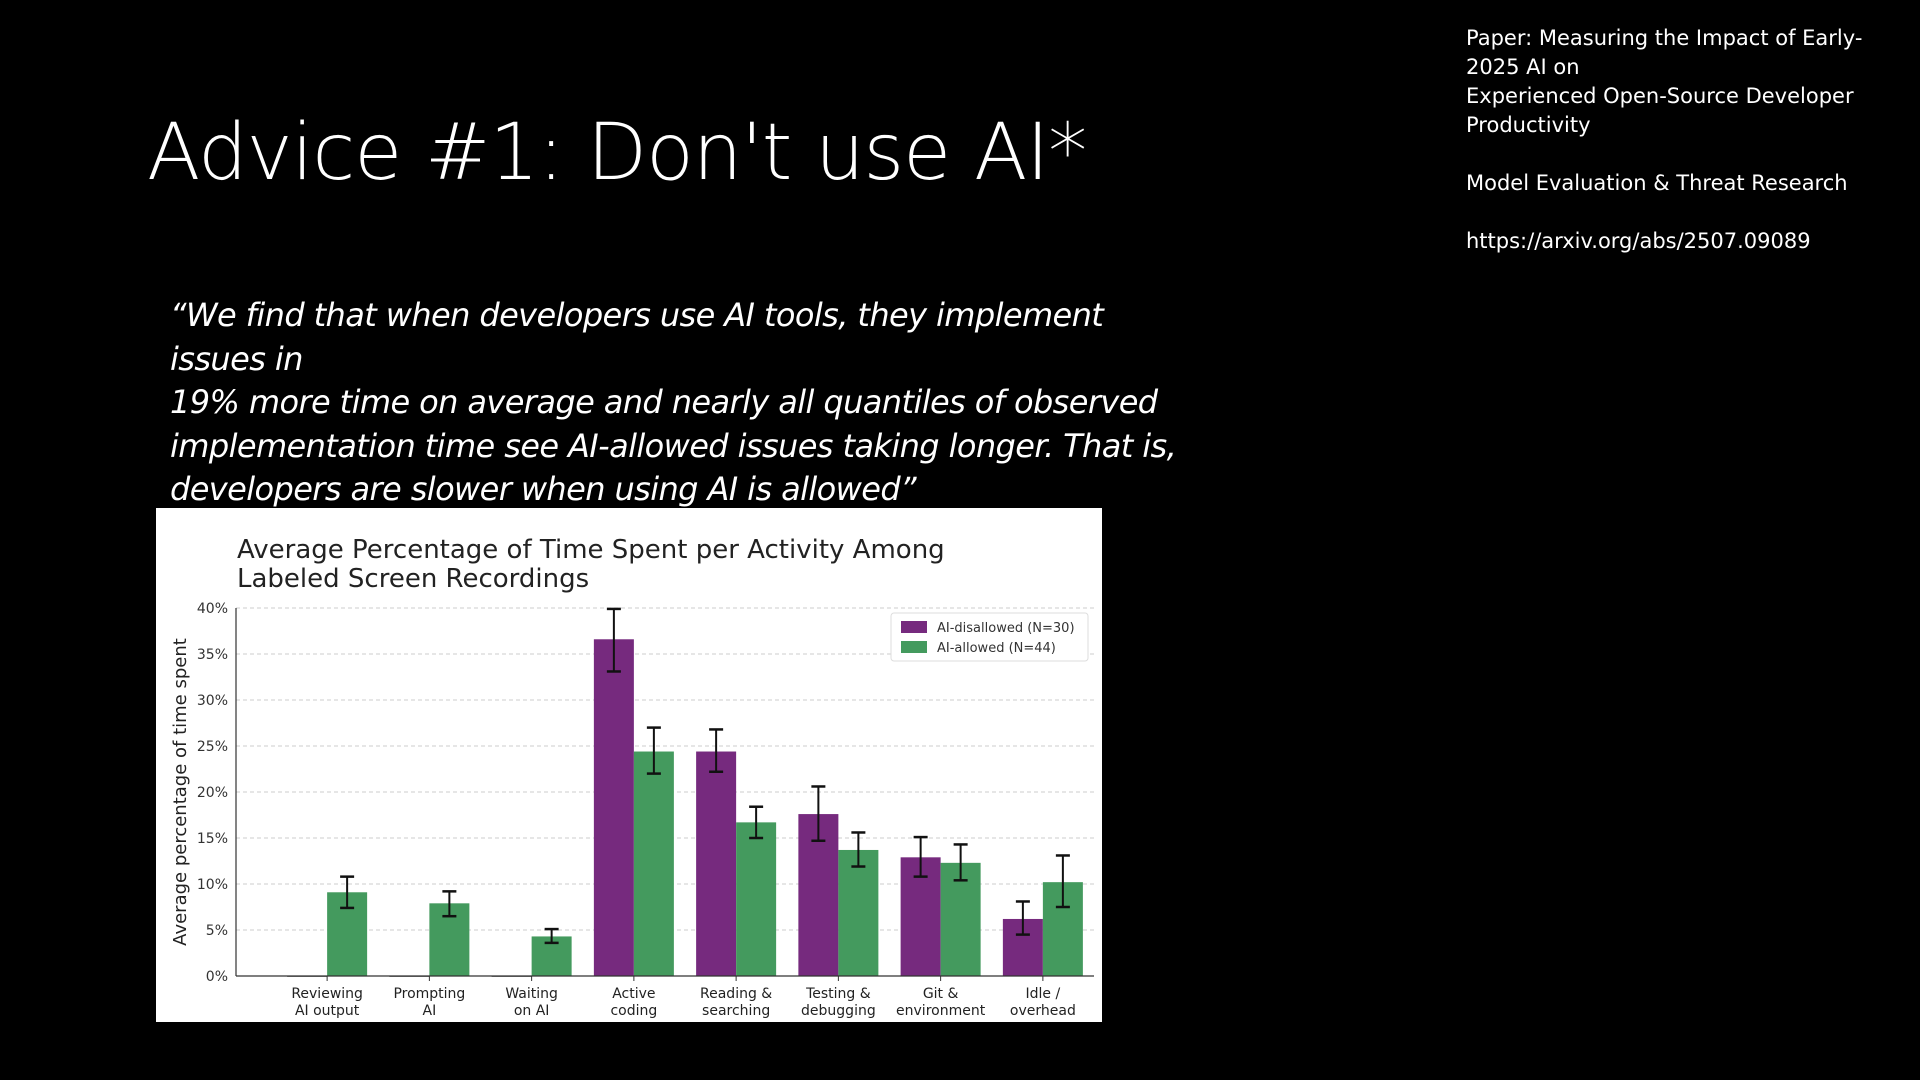 This screenshot has width=1920, height=1080. I want to click on x-tick-label: Prompting, so click(429, 994).